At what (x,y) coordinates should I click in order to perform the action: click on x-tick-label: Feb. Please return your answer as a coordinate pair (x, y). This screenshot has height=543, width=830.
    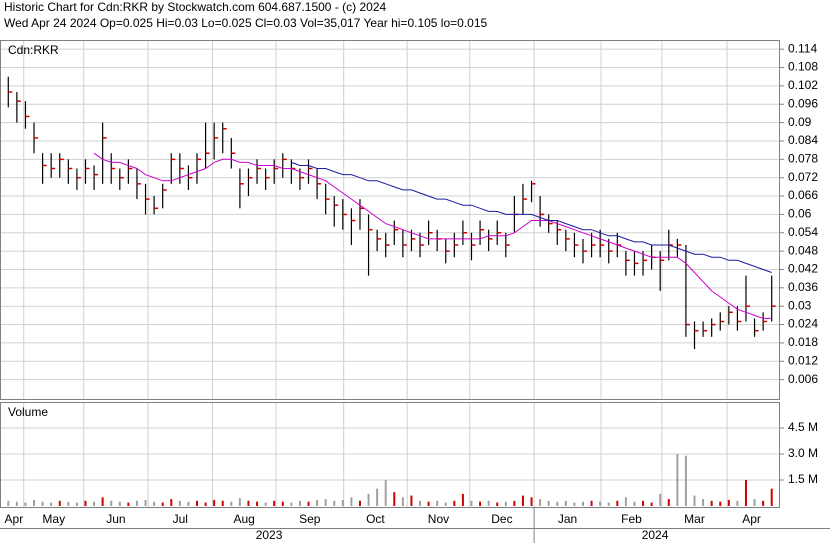
    Looking at the image, I should click on (631, 519).